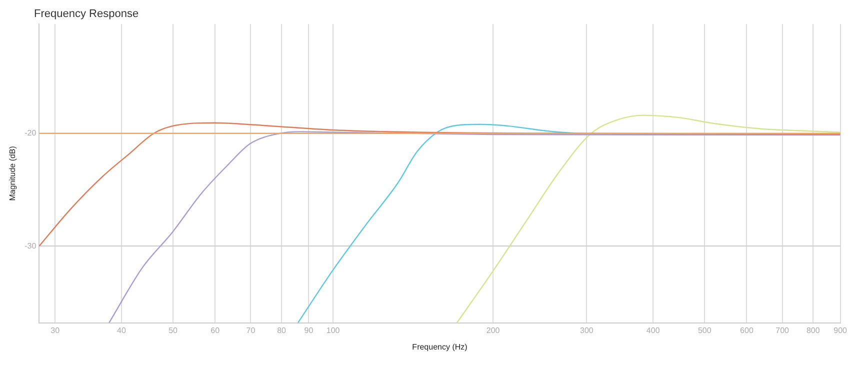 The width and height of the screenshot is (850, 370). I want to click on y-tick-label: -20, so click(30, 133).